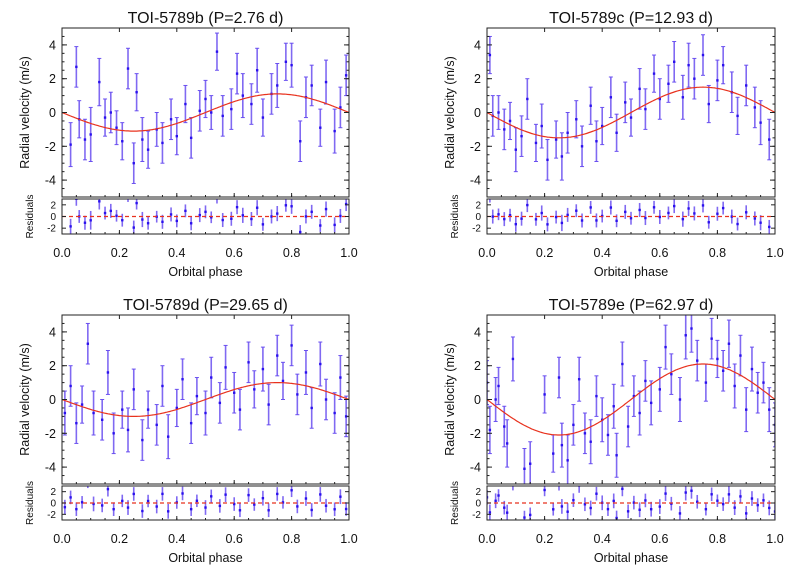  What do you see at coordinates (205, 391) in the screenshot?
I see `main-data` at bounding box center [205, 391].